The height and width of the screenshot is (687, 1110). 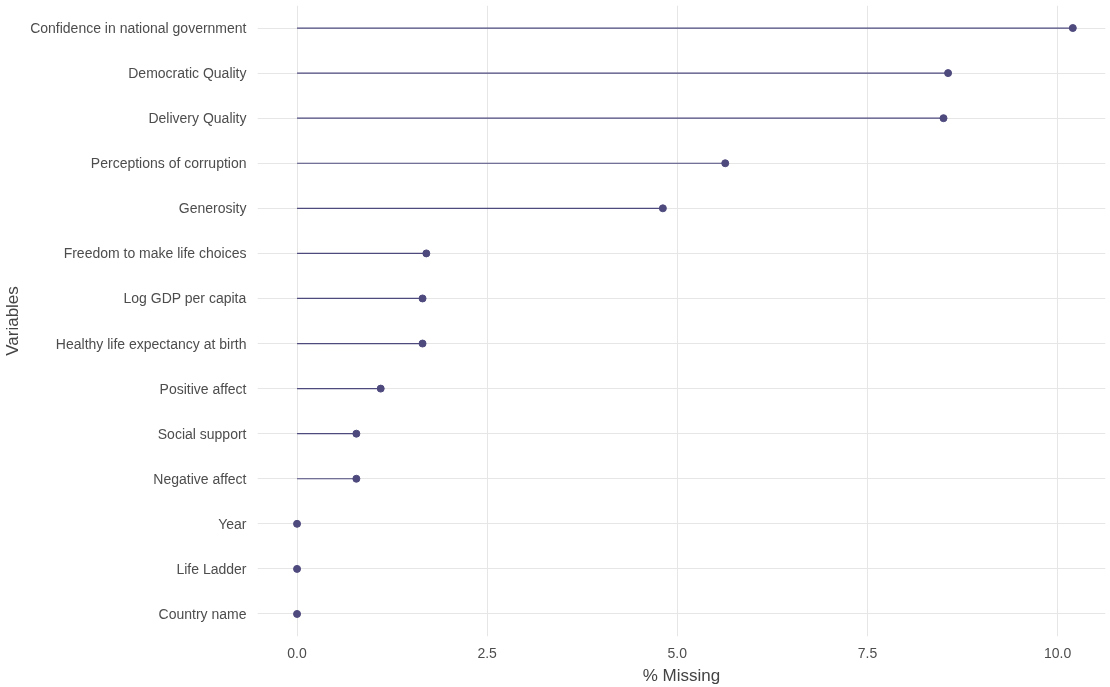 I want to click on y-tick-label: Country name, so click(x=202, y=613).